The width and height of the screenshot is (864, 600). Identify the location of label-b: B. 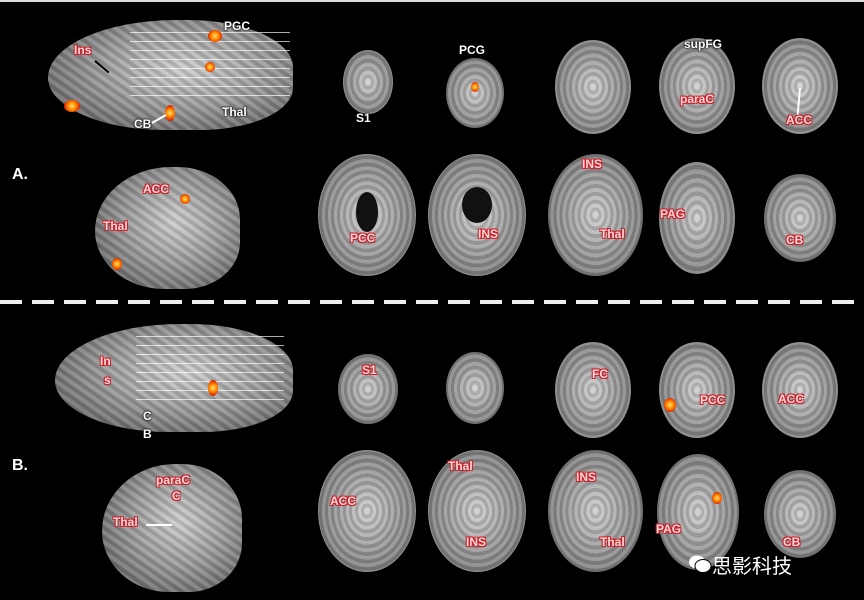
(147, 434).